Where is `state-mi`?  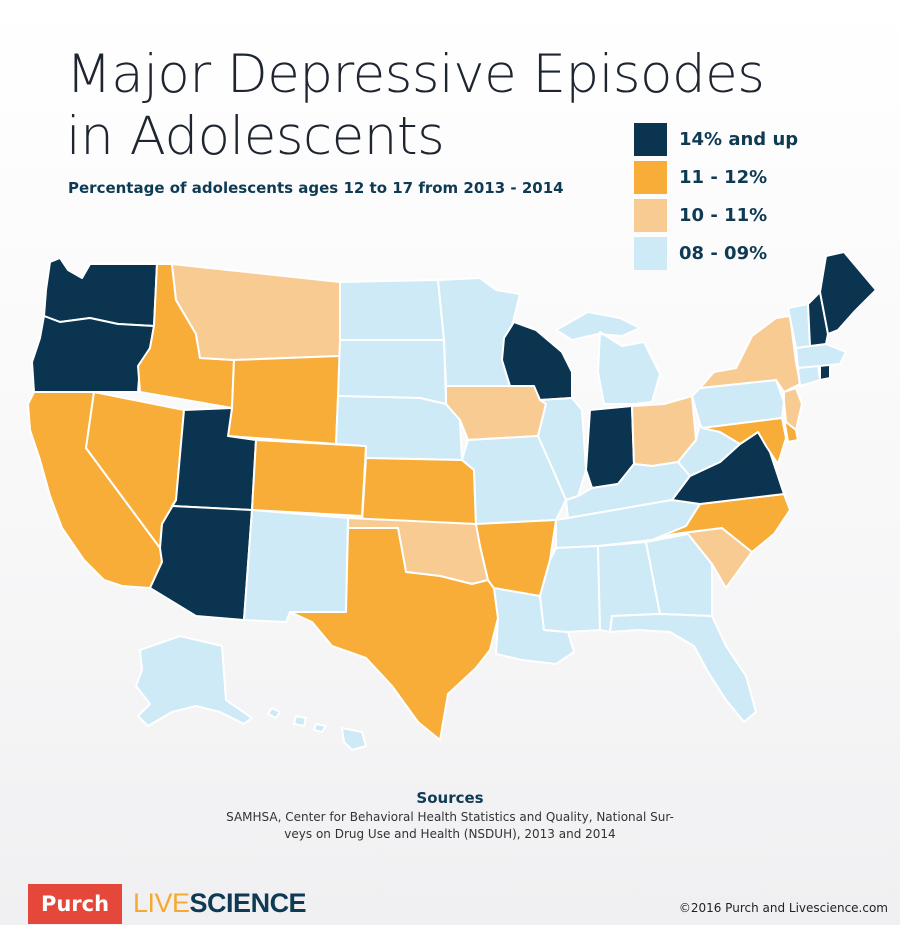
state-mi is located at coordinates (608, 358).